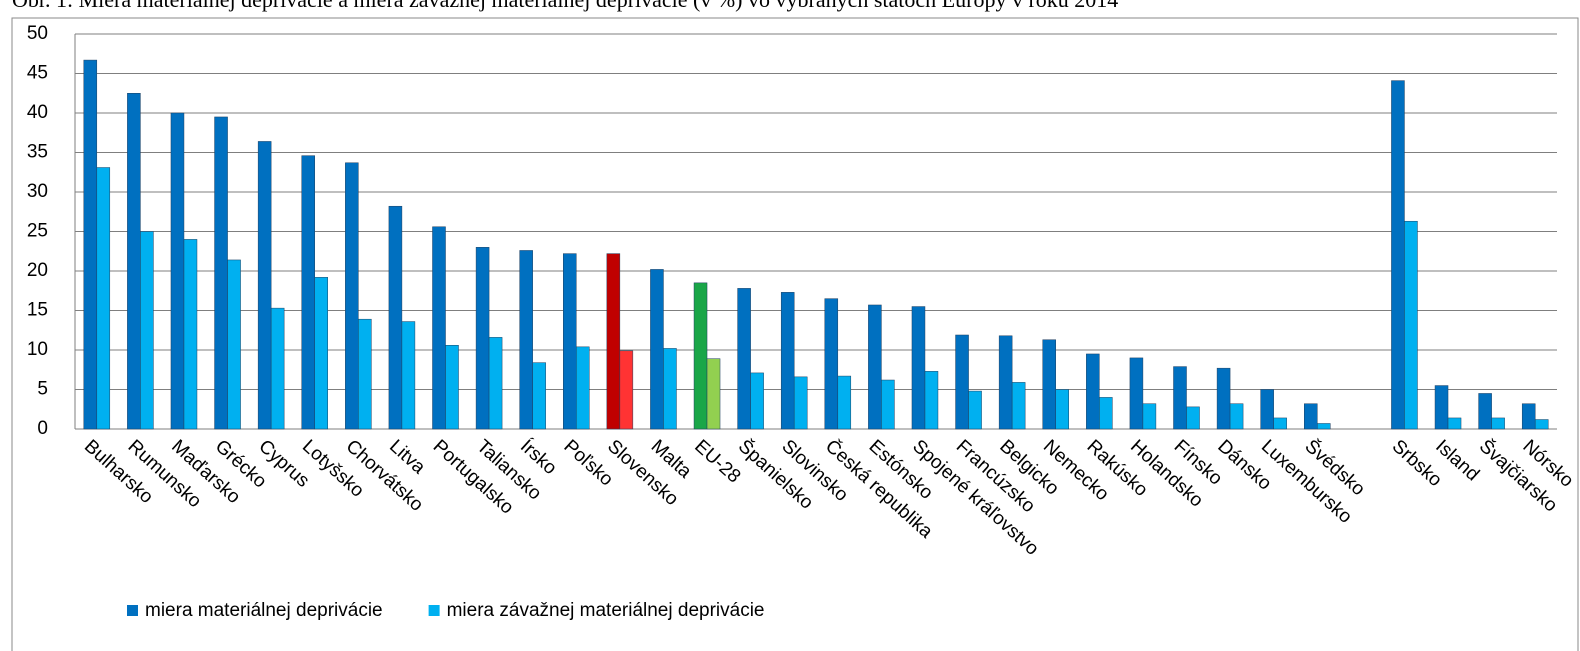 This screenshot has width=1580, height=651. What do you see at coordinates (37, 349) in the screenshot?
I see `y-tick-label: 10` at bounding box center [37, 349].